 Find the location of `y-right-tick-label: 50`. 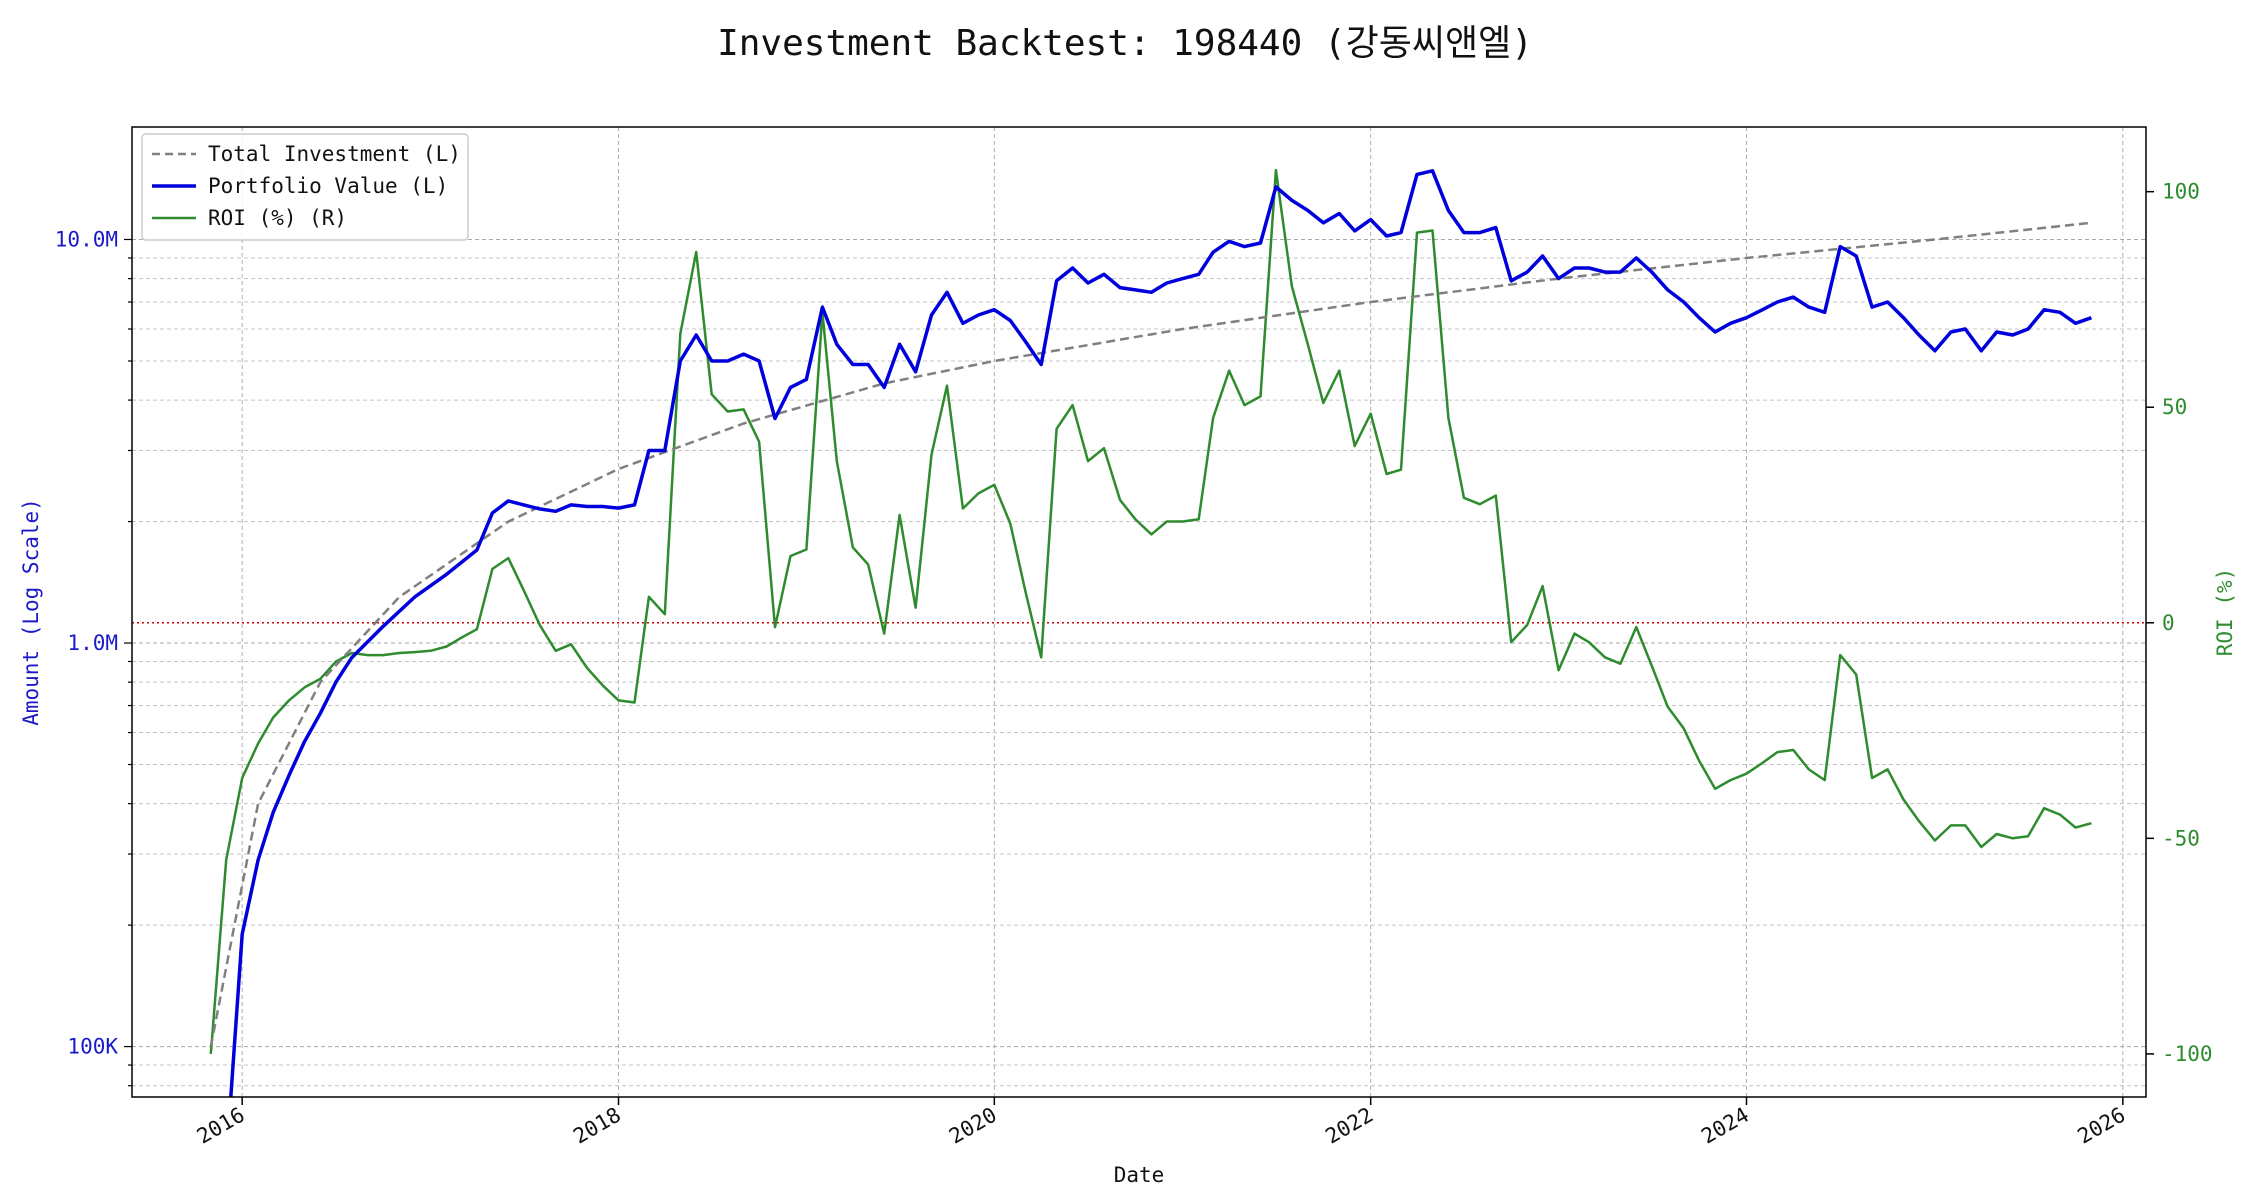

y-right-tick-label: 50 is located at coordinates (2174, 407).